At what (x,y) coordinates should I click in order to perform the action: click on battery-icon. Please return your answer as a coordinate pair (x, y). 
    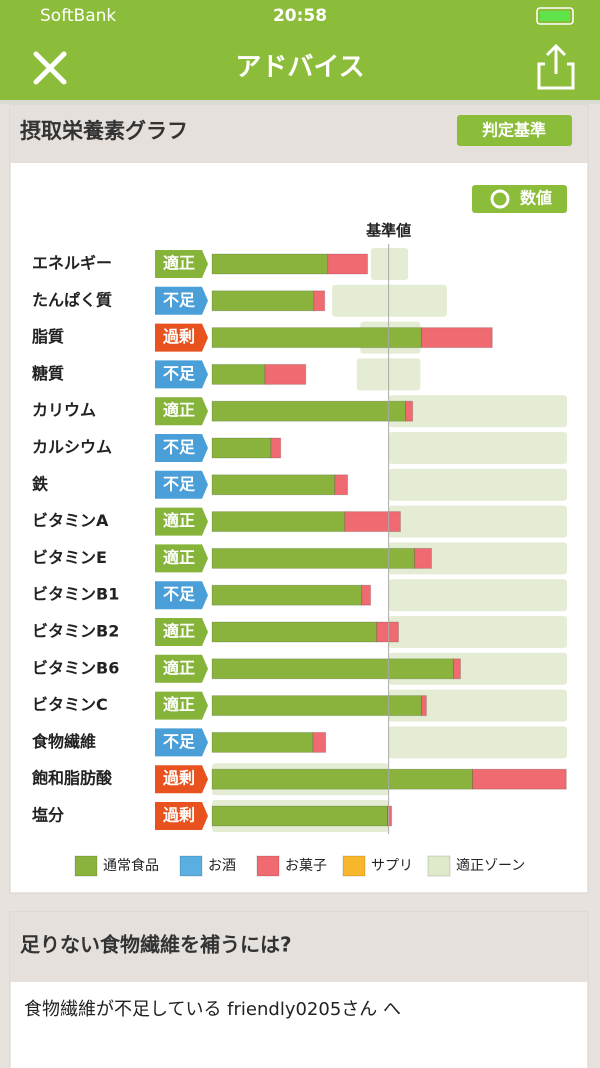
    Looking at the image, I should click on (555, 16).